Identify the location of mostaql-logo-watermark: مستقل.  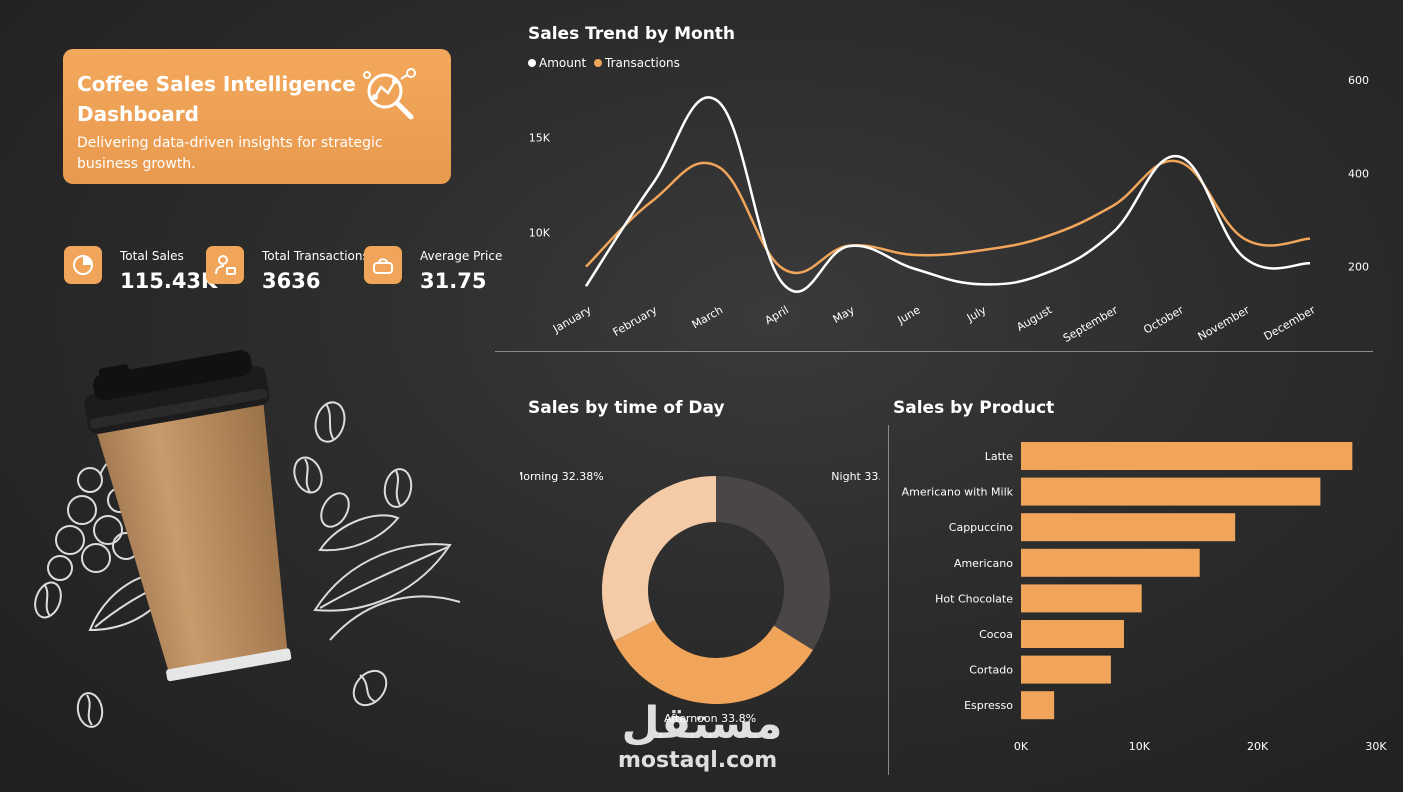
(702, 723).